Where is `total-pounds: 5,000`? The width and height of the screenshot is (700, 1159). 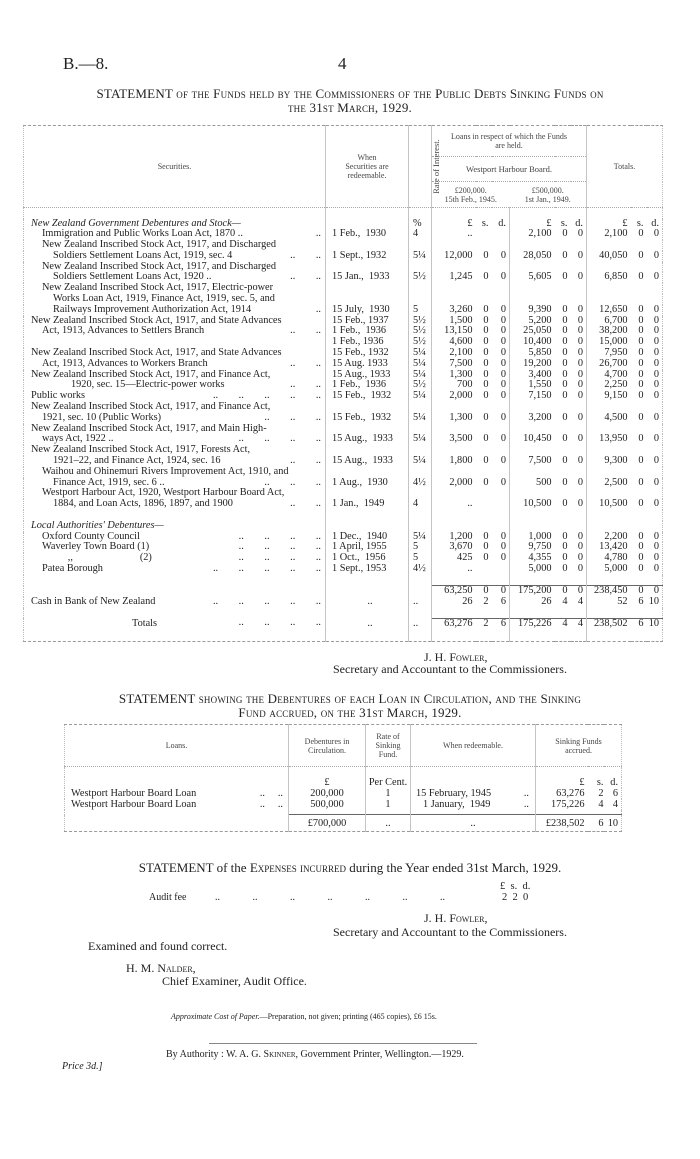 total-pounds: 5,000 is located at coordinates (616, 568).